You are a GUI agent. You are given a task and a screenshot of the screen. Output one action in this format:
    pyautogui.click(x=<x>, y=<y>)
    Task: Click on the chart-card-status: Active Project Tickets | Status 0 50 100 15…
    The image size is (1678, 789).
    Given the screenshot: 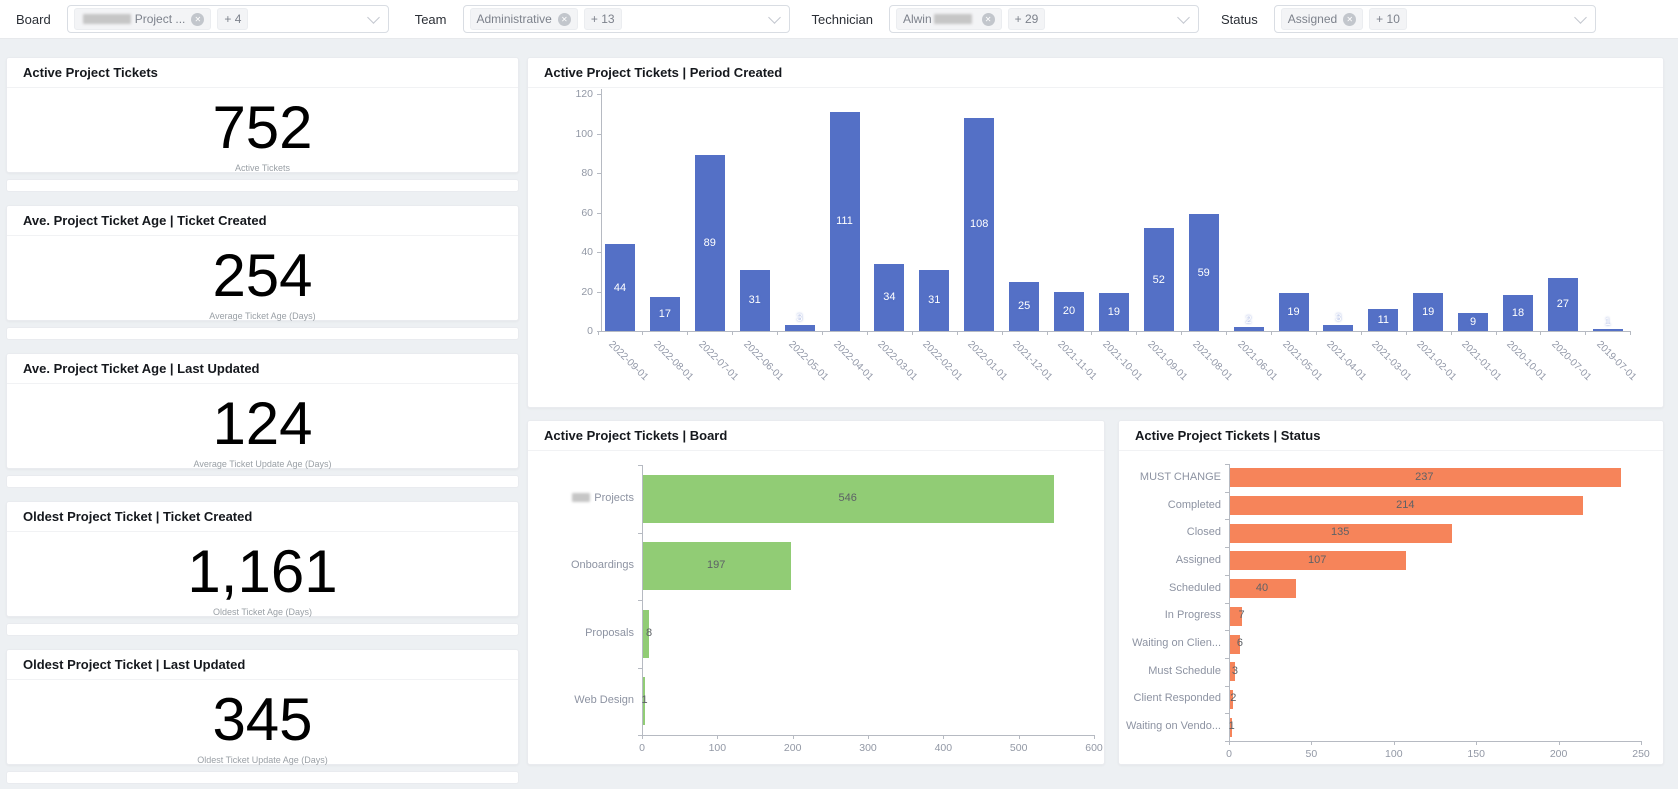 What is the action you would take?
    pyautogui.click(x=1391, y=592)
    